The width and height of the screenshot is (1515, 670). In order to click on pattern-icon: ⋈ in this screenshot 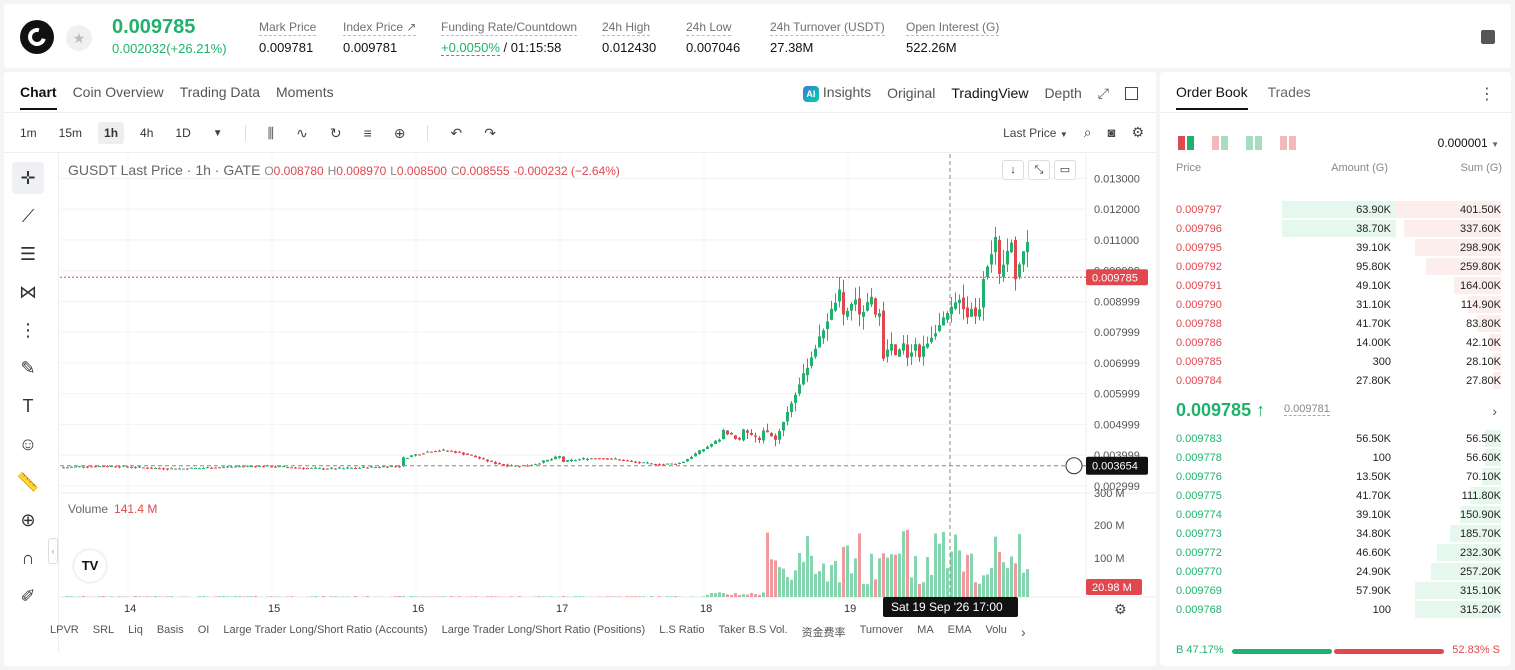, I will do `click(28, 291)`.